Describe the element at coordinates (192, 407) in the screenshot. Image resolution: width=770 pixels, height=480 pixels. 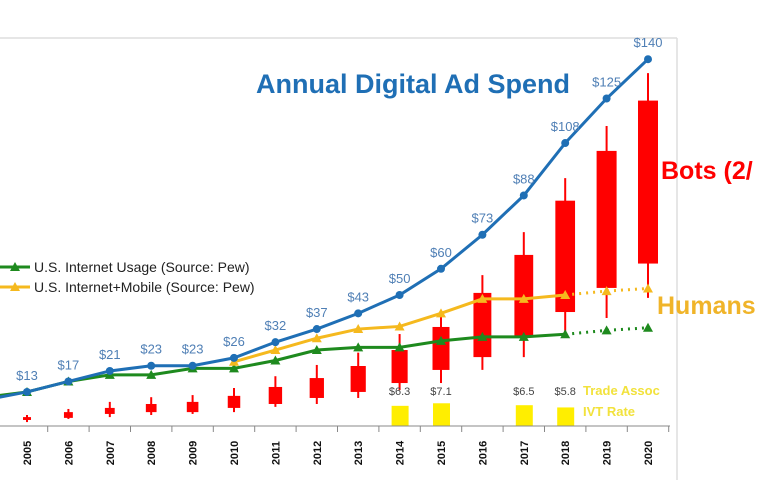
I see `bots-candle-body-2009` at that location.